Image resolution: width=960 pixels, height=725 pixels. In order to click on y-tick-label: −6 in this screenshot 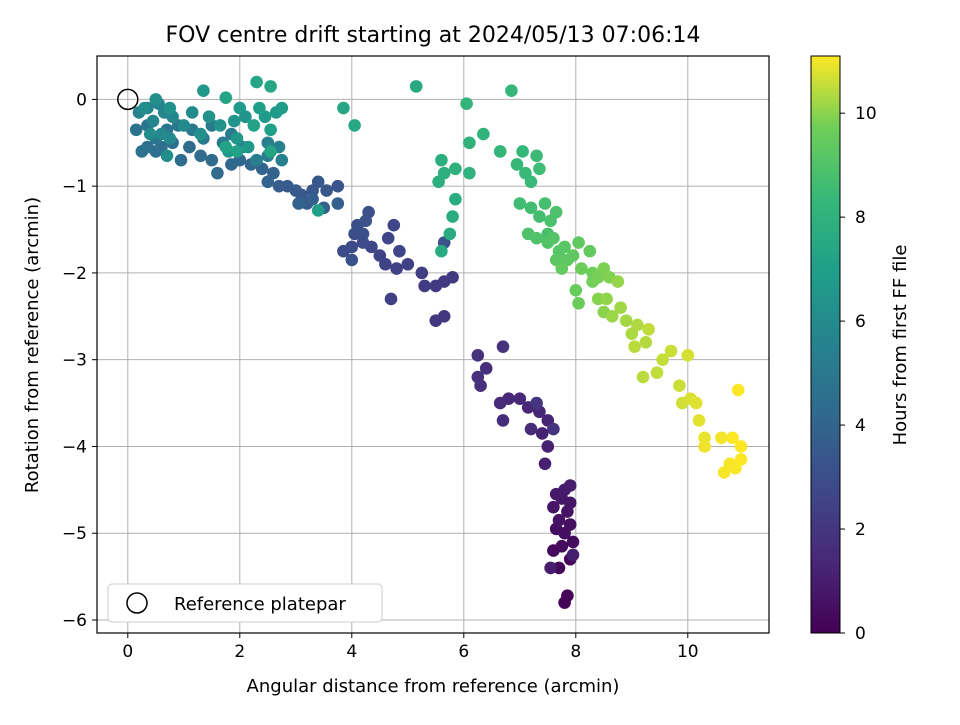, I will do `click(74, 621)`.